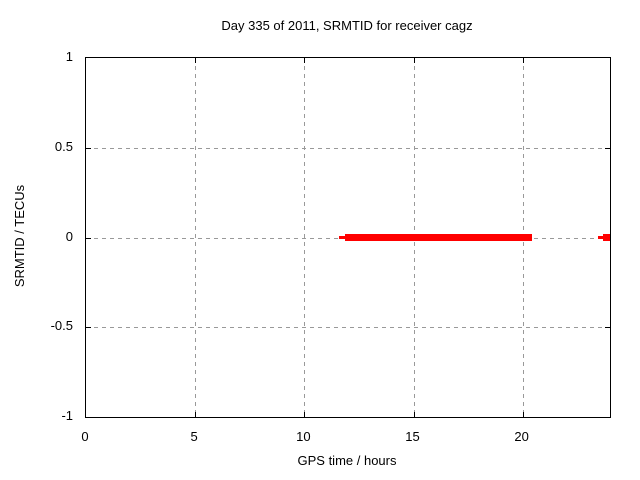 The width and height of the screenshot is (640, 480). What do you see at coordinates (521, 436) in the screenshot?
I see `x-tick-label: 20` at bounding box center [521, 436].